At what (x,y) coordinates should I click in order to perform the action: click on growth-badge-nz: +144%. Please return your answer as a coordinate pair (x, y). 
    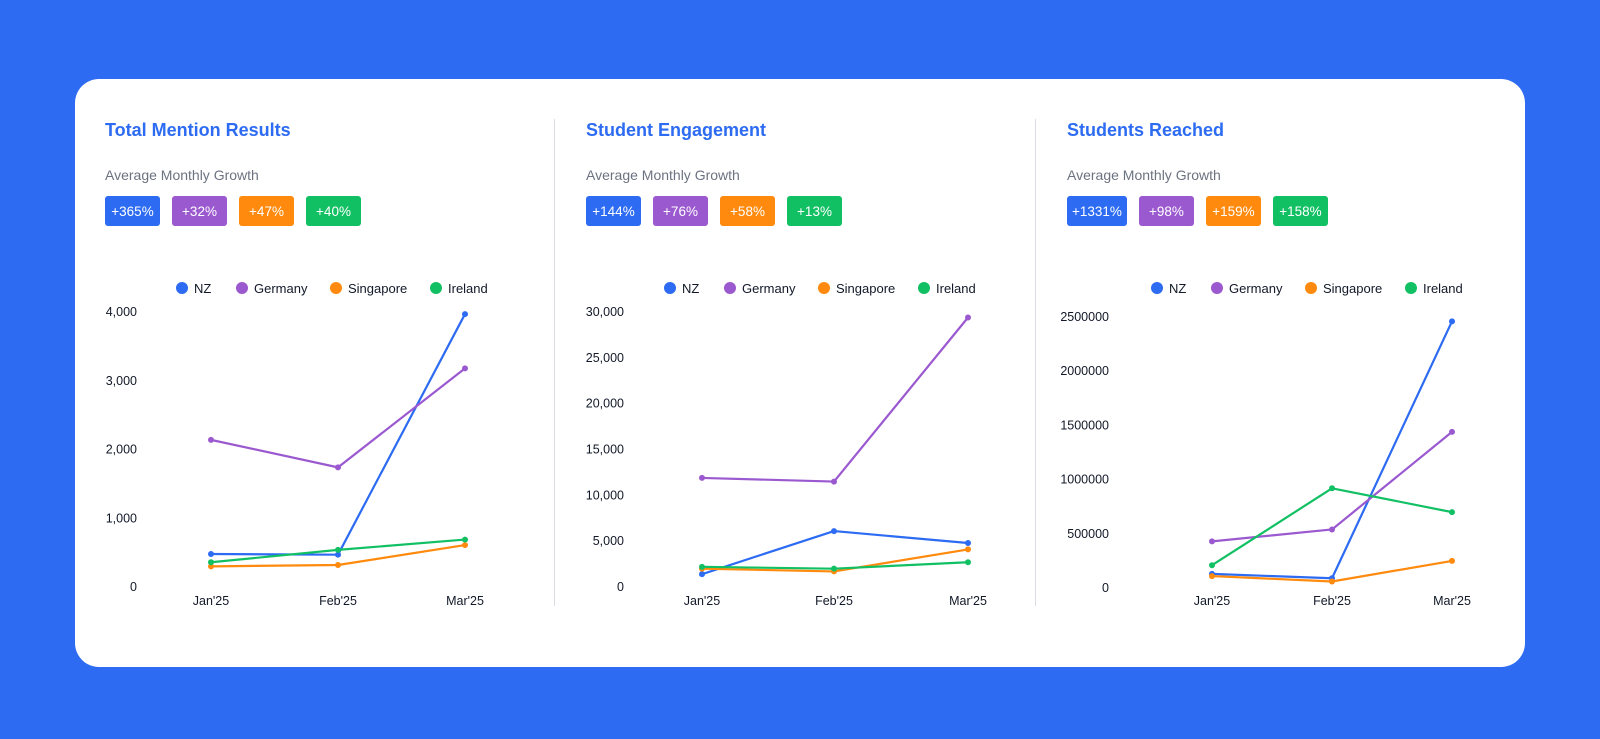
    Looking at the image, I should click on (613, 211).